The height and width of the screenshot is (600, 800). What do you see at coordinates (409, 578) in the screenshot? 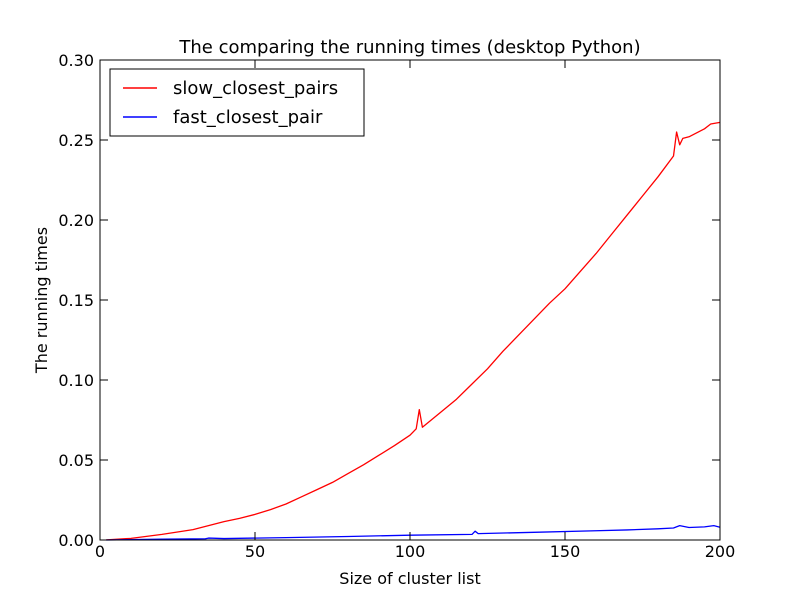
I see `x-axis-label: Size of cluster list` at bounding box center [409, 578].